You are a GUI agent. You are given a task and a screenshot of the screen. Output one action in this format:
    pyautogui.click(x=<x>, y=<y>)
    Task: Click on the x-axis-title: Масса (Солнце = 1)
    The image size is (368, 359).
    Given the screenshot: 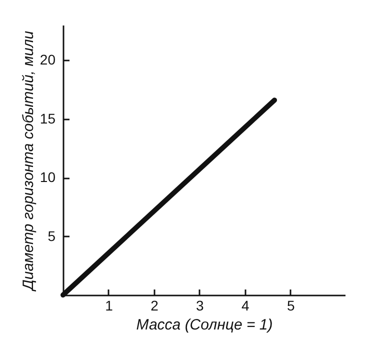 What is the action you would take?
    pyautogui.click(x=204, y=325)
    